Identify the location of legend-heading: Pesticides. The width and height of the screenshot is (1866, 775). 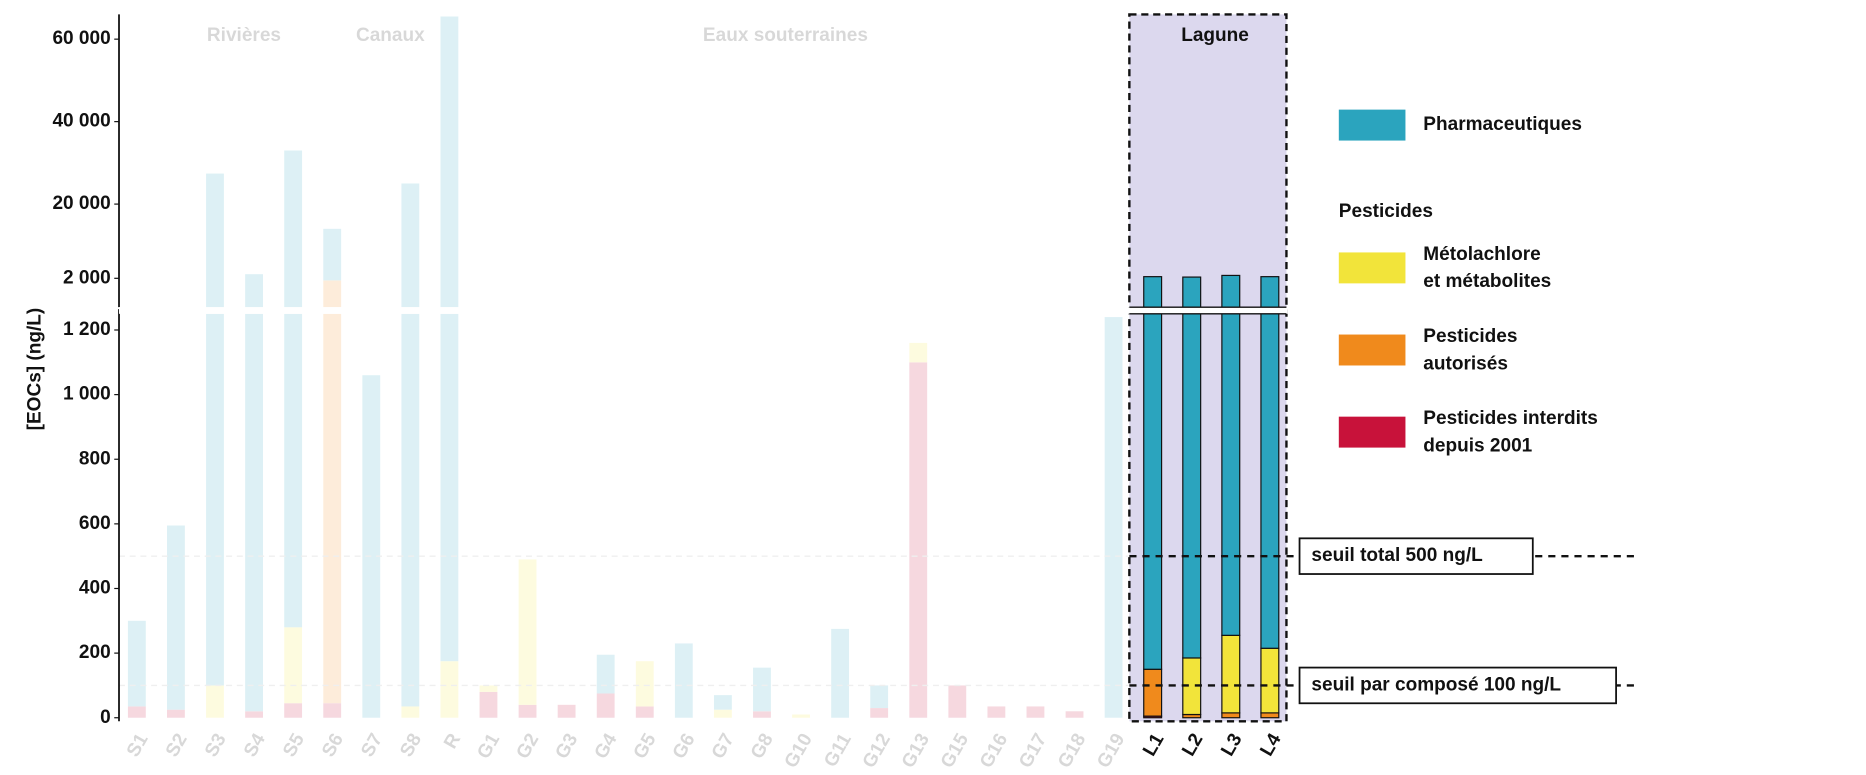
(1386, 211).